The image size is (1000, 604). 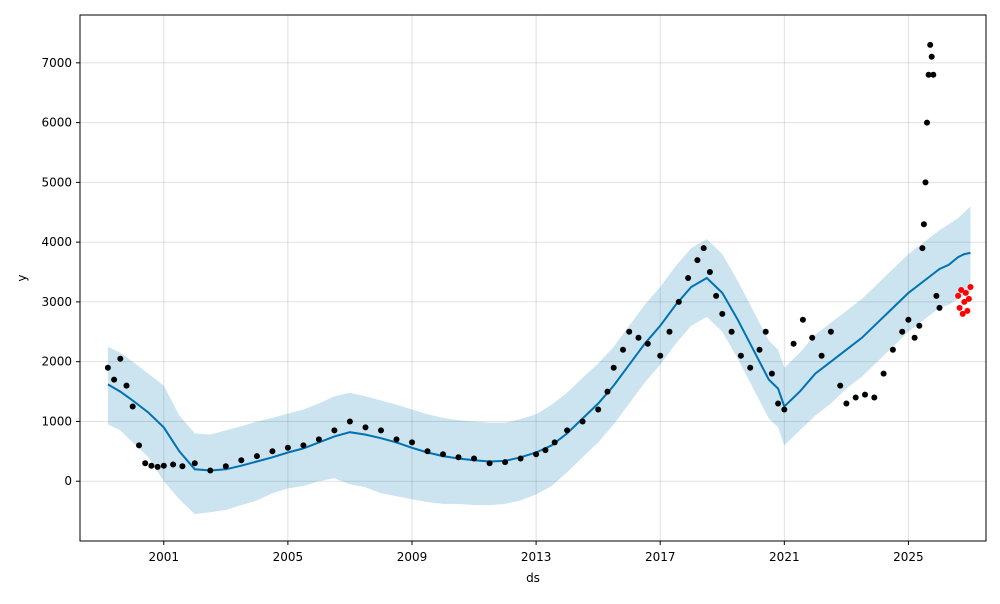 I want to click on x-tick-label: 2009, so click(x=412, y=557).